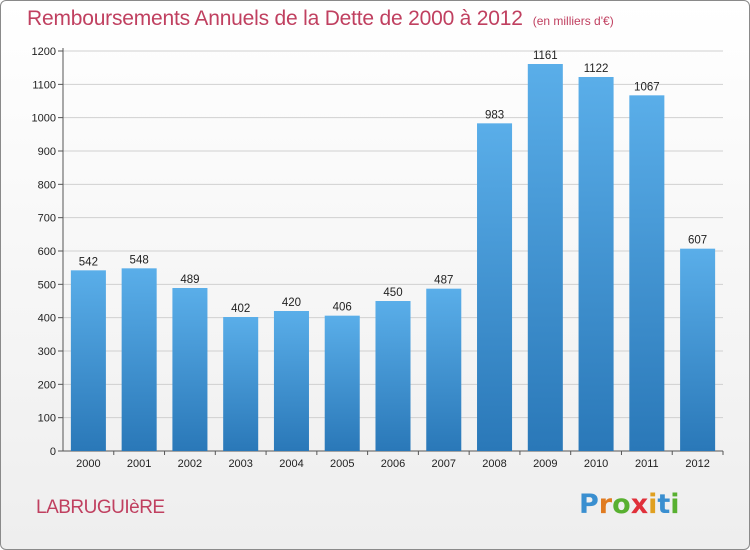  What do you see at coordinates (647, 87) in the screenshot?
I see `value-label: 1067` at bounding box center [647, 87].